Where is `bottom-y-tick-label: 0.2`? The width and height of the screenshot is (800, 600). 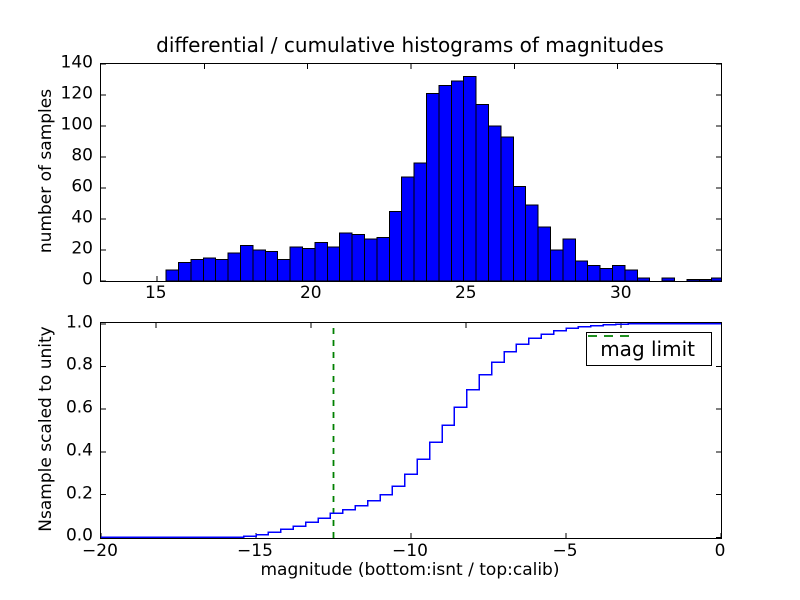
bottom-y-tick-label: 0.2 is located at coordinates (79, 493).